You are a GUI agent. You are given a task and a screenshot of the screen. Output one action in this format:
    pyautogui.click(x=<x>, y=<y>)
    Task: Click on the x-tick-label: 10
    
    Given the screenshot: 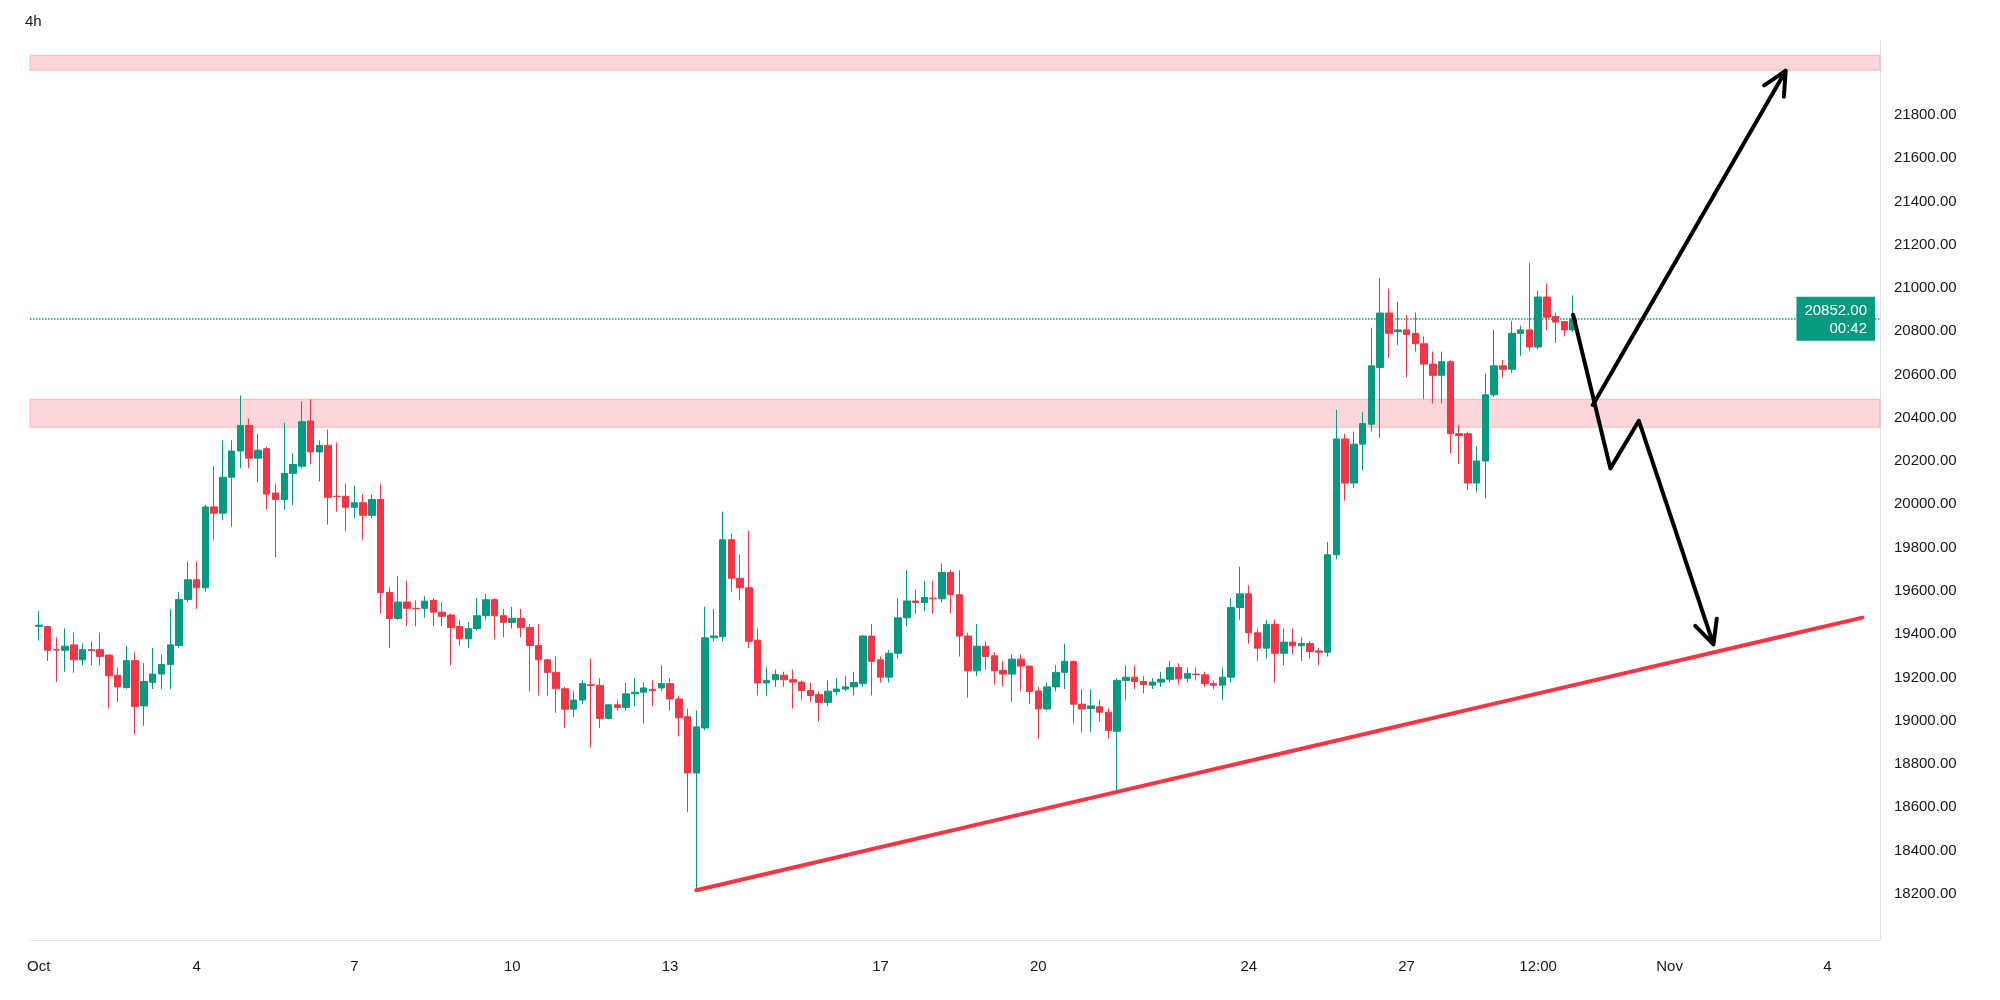 What is the action you would take?
    pyautogui.click(x=512, y=965)
    